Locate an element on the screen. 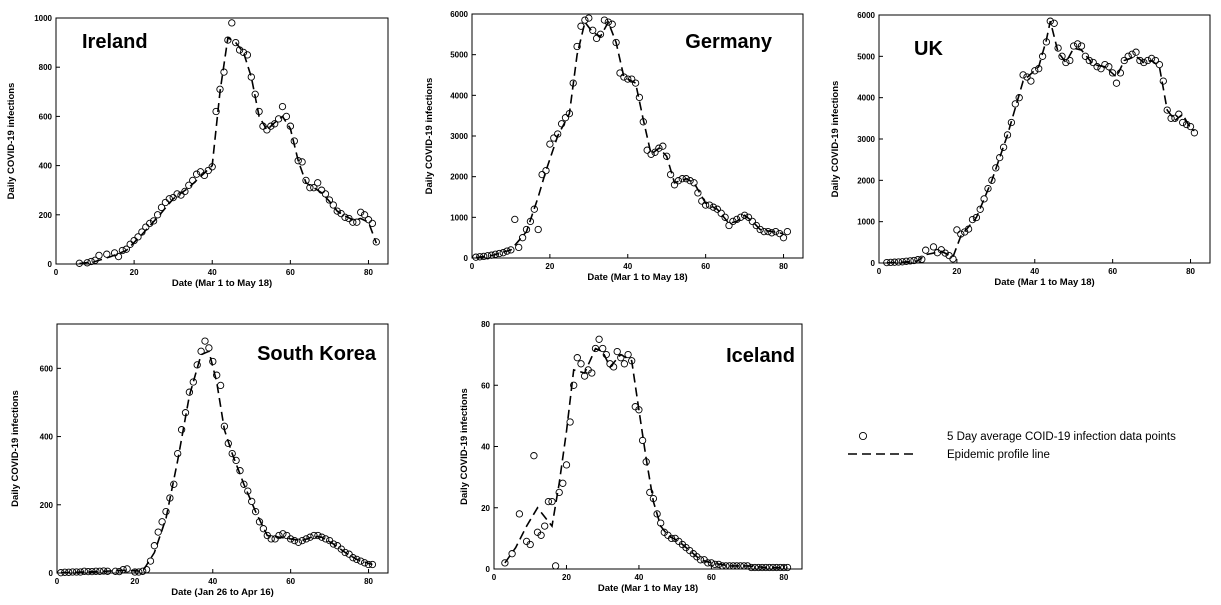 The image size is (1221, 605). y-tick-label: 600 is located at coordinates (47, 368).